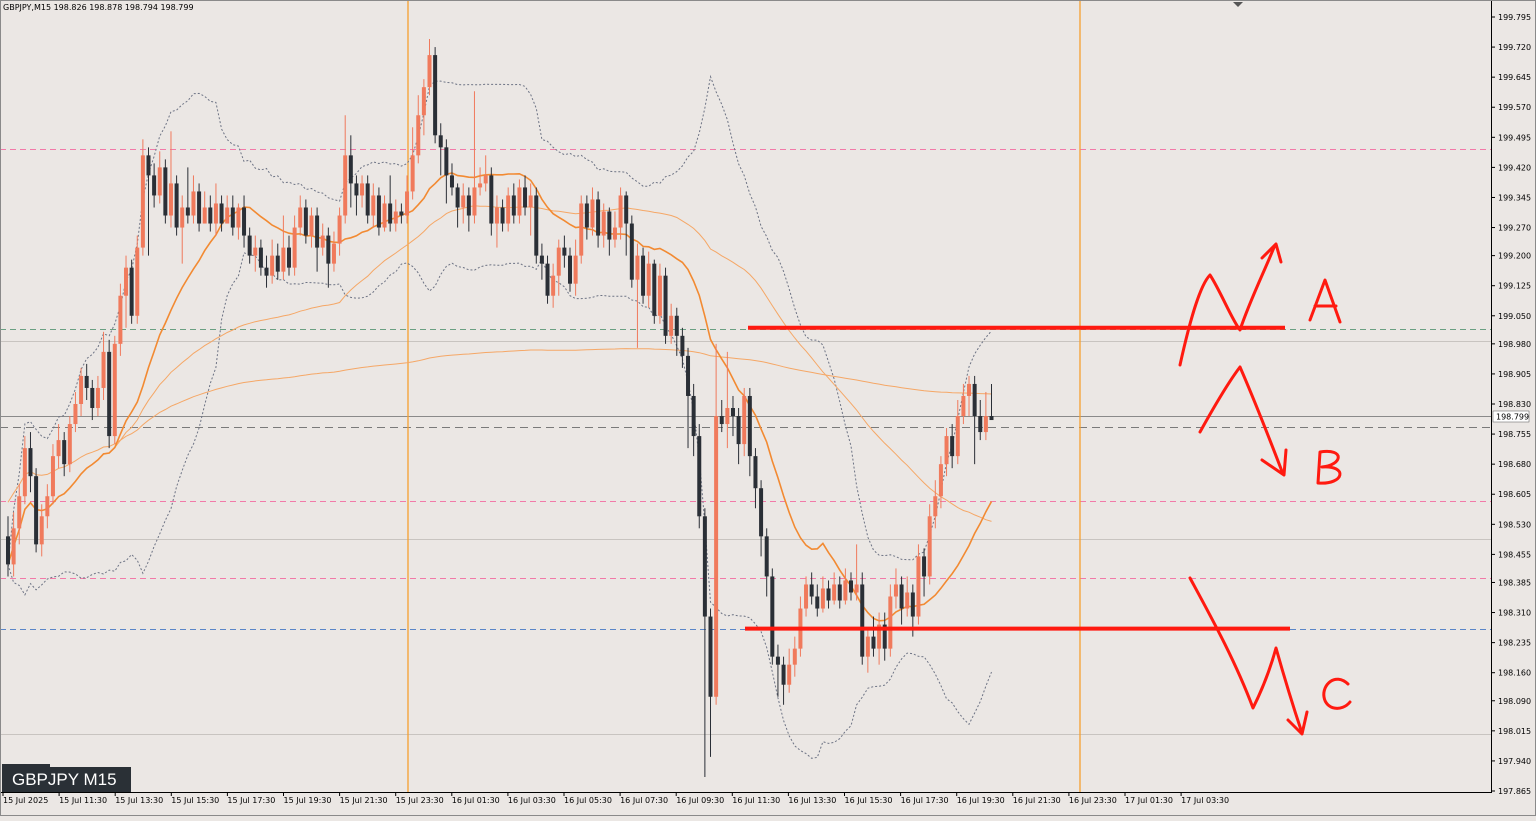 The height and width of the screenshot is (821, 1536). I want to click on price-tick-label: 197.865, so click(1514, 791).